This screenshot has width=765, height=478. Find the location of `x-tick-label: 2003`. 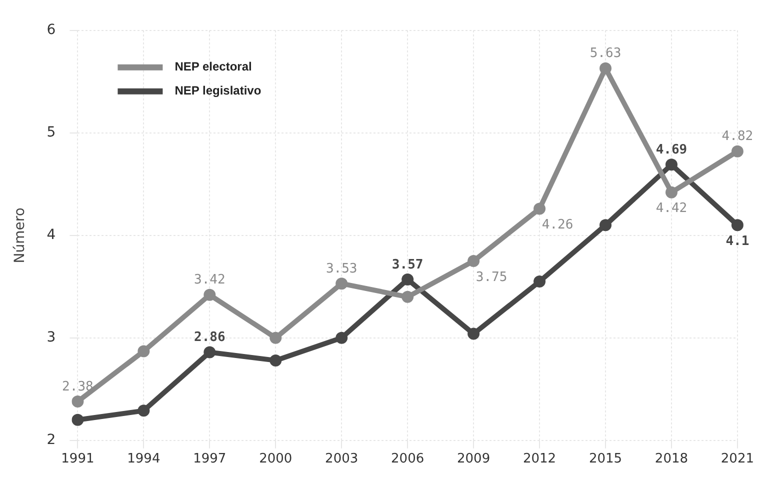

x-tick-label: 2003 is located at coordinates (341, 459).